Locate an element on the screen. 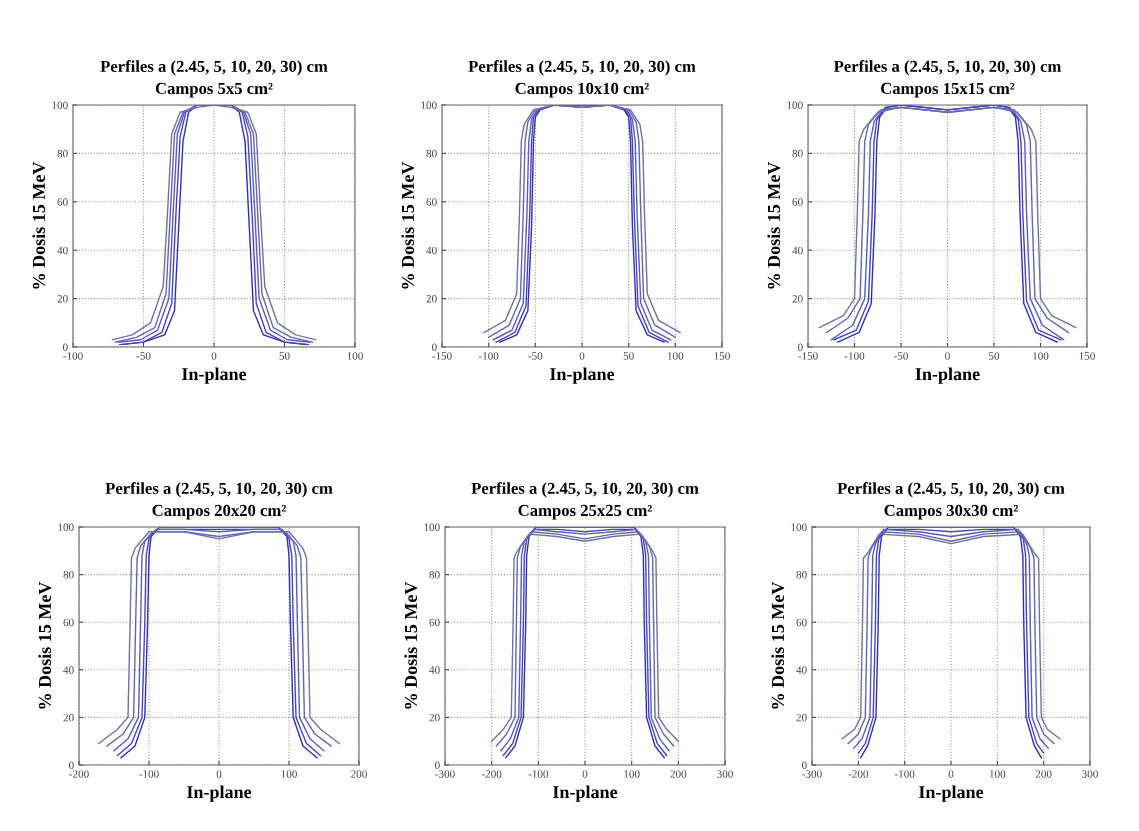 The height and width of the screenshot is (831, 1139). chart-subtitle: Campos 15x15 cm² is located at coordinates (948, 90).